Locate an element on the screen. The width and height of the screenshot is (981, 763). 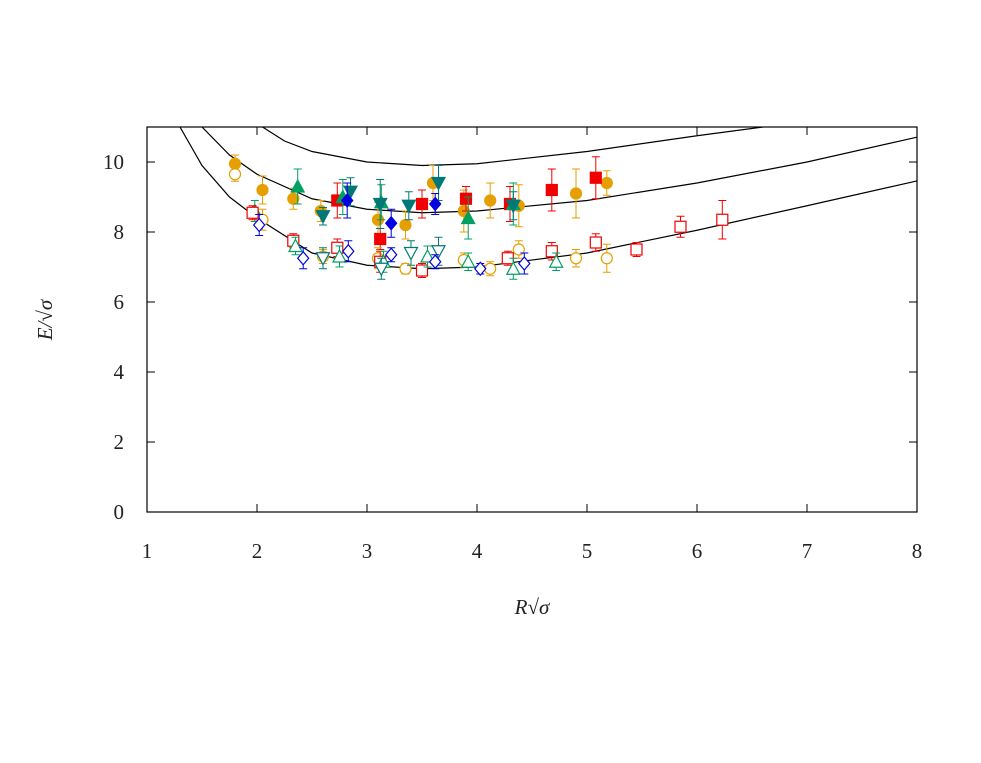
x-tick-label: 1 is located at coordinates (147, 551).